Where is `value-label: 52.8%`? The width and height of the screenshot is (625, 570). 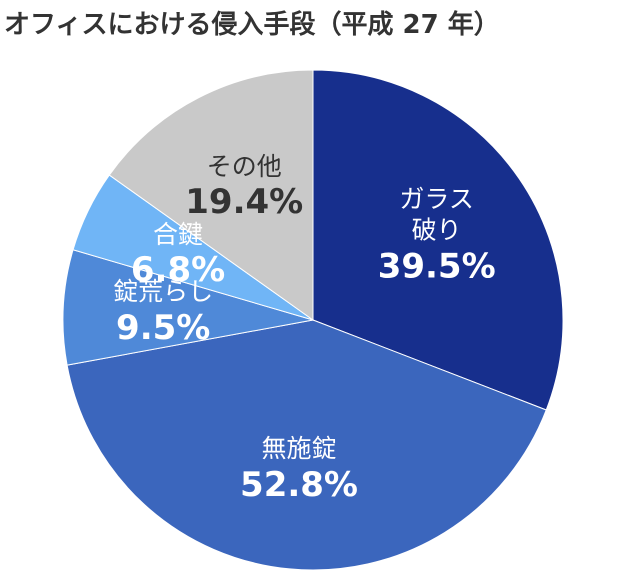 value-label: 52.8% is located at coordinates (299, 484).